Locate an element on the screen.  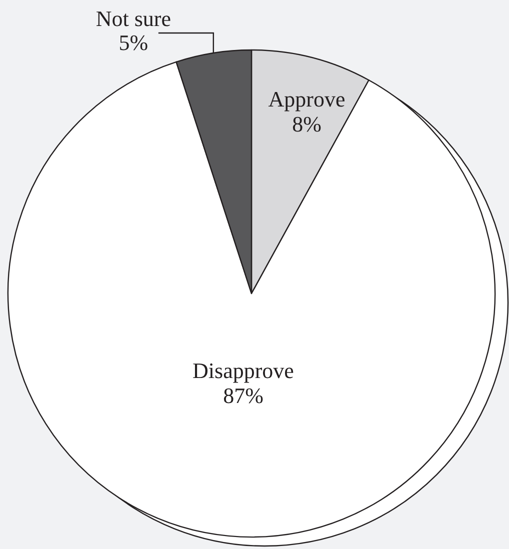
slice-label: Not sure is located at coordinates (133, 18).